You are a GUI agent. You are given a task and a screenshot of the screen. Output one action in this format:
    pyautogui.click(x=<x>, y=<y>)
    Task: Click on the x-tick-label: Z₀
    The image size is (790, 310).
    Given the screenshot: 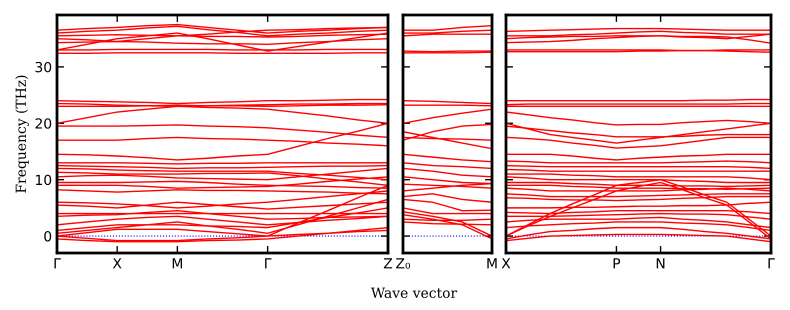 What is the action you would take?
    pyautogui.click(x=403, y=263)
    